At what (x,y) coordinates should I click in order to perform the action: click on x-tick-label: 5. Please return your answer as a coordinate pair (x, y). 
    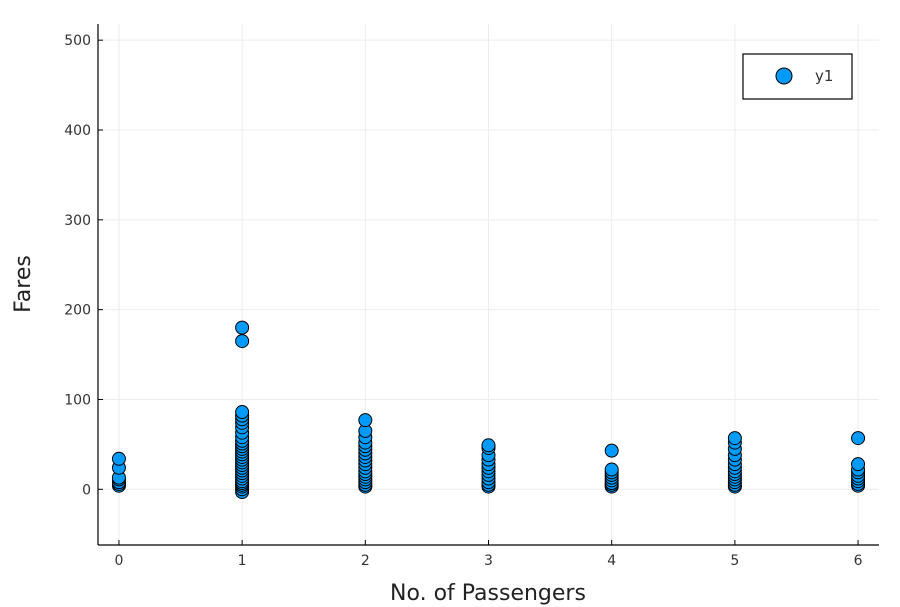
    Looking at the image, I should click on (734, 561).